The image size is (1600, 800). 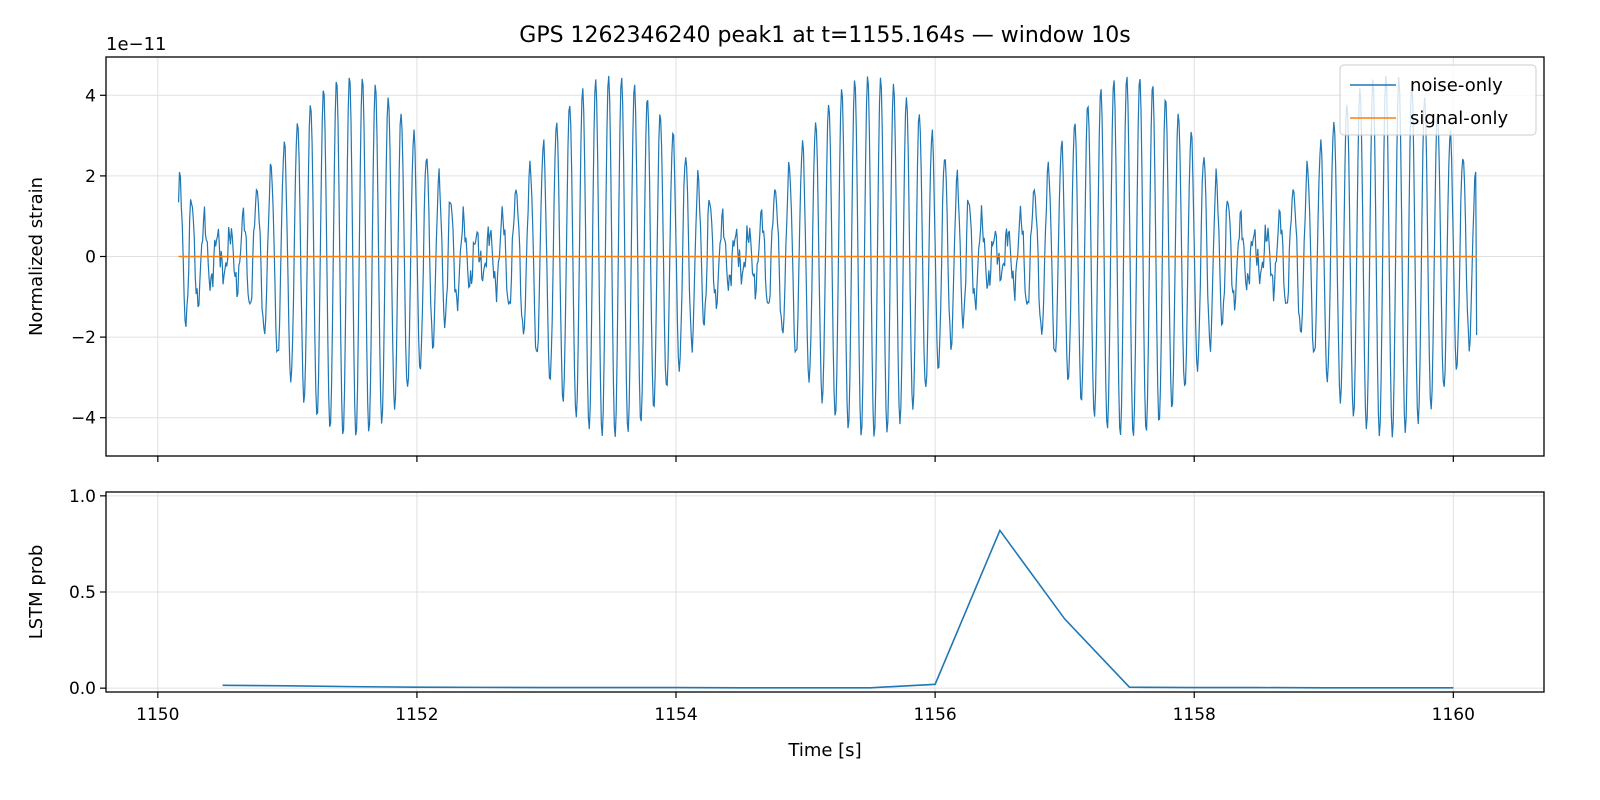 What do you see at coordinates (1456, 85) in the screenshot?
I see `legend-entry-noise-only: noise-only` at bounding box center [1456, 85].